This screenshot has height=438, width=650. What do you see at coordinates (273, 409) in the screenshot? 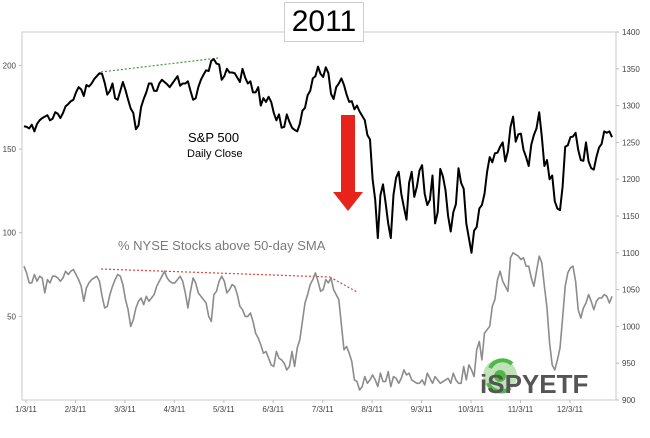
I see `x-tick-label: 6/3/11` at bounding box center [273, 409].